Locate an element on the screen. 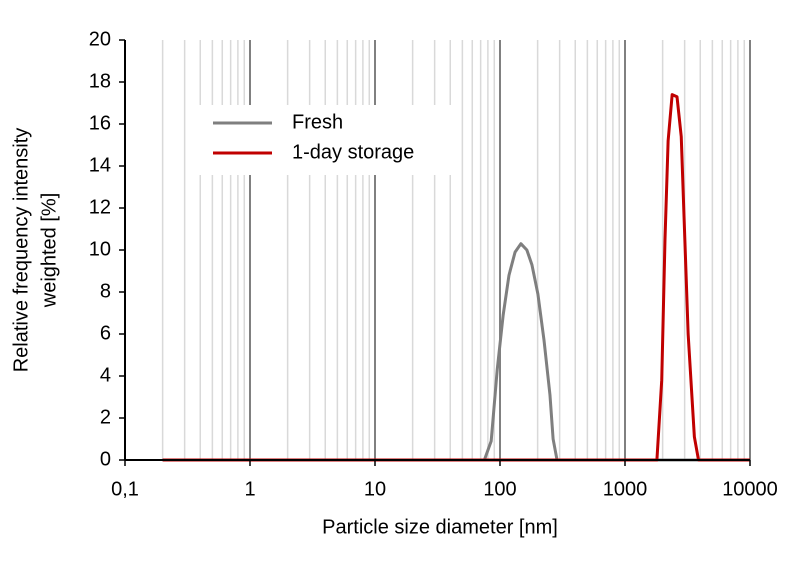 This screenshot has width=800, height=564. x-axis-label: Particle size diameter [nm] is located at coordinates (440, 527).